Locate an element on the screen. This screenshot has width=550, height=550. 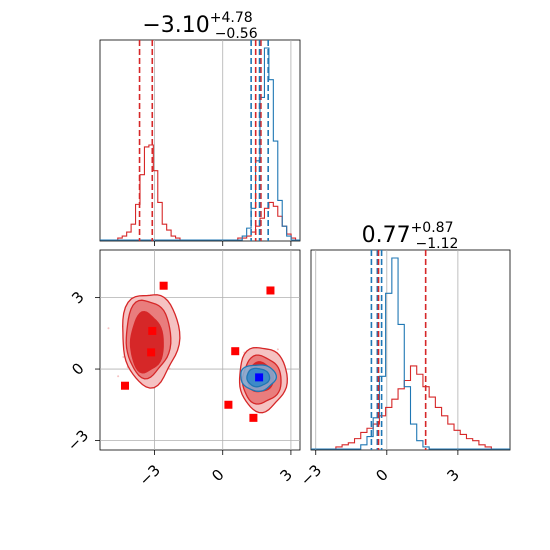
scatter-xy-markers is located at coordinates (198, 351).